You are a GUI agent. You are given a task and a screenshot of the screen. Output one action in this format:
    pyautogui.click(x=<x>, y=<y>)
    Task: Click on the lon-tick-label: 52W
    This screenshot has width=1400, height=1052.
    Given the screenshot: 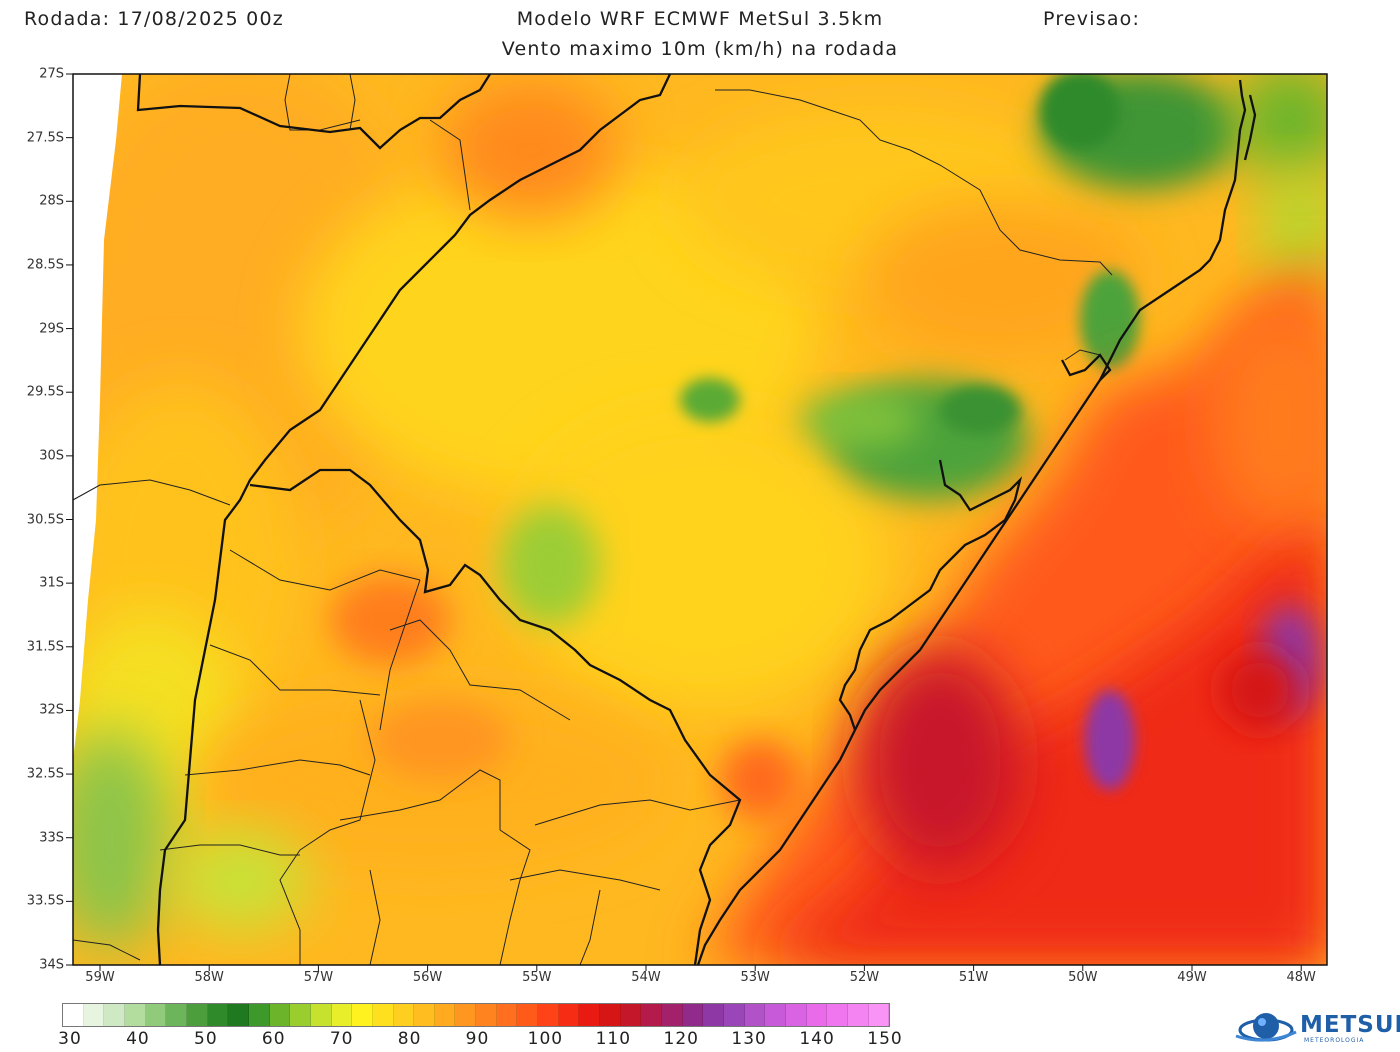 What is the action you would take?
    pyautogui.click(x=864, y=977)
    